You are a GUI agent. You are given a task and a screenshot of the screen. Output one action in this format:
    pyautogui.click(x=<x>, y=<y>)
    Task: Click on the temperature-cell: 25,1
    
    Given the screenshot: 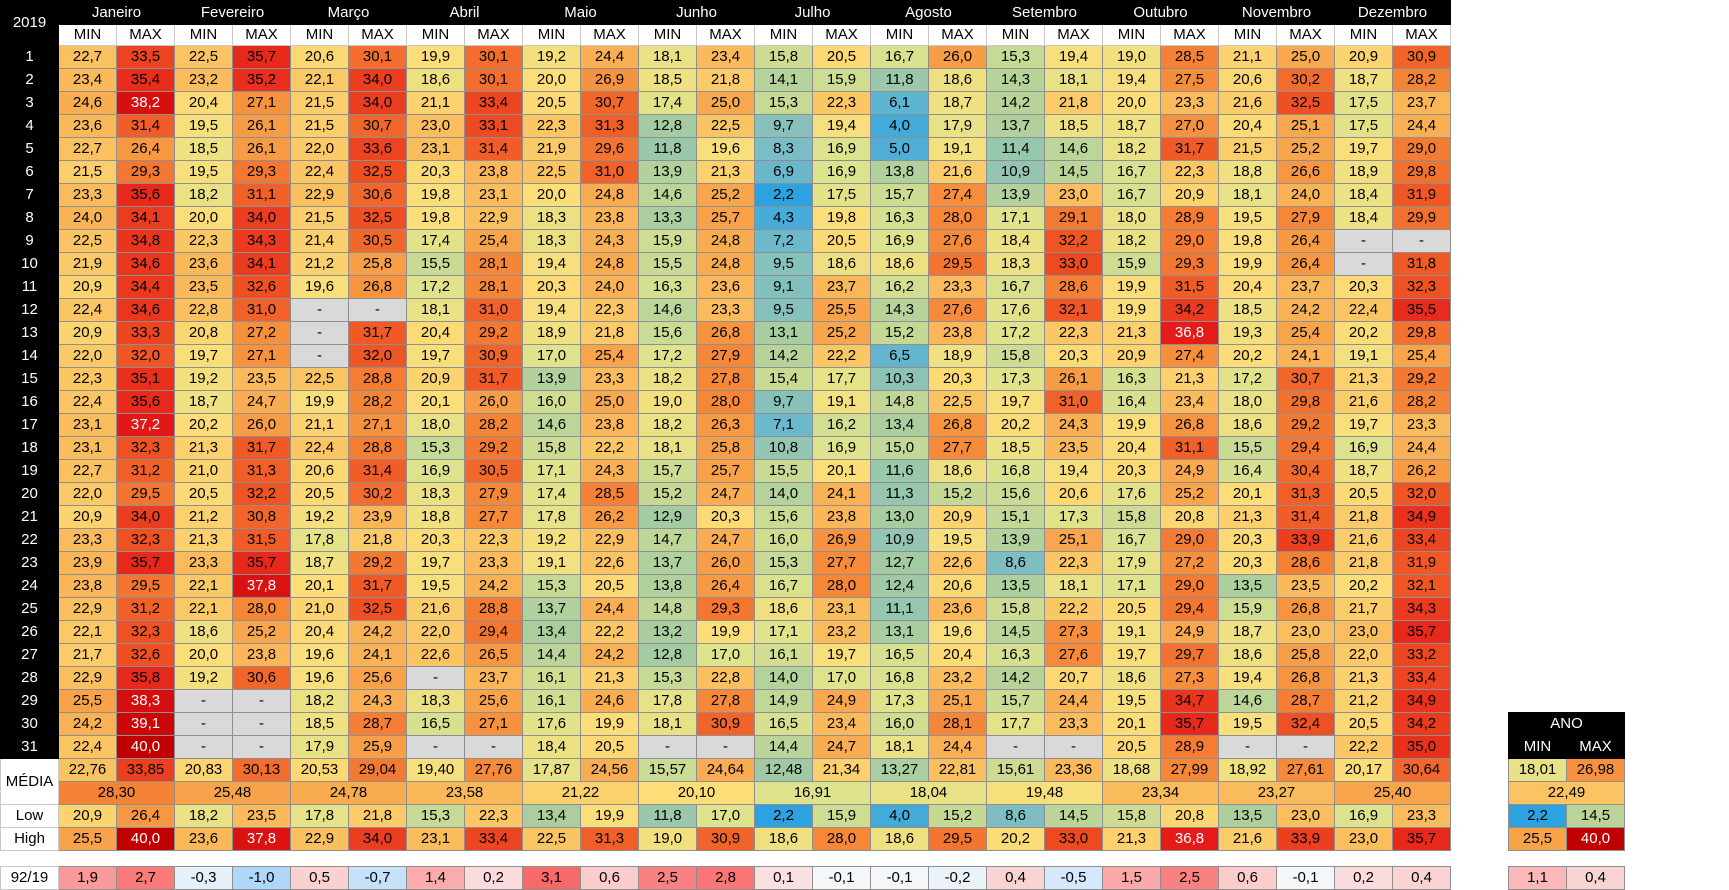 What is the action you would take?
    pyautogui.click(x=1073, y=540)
    